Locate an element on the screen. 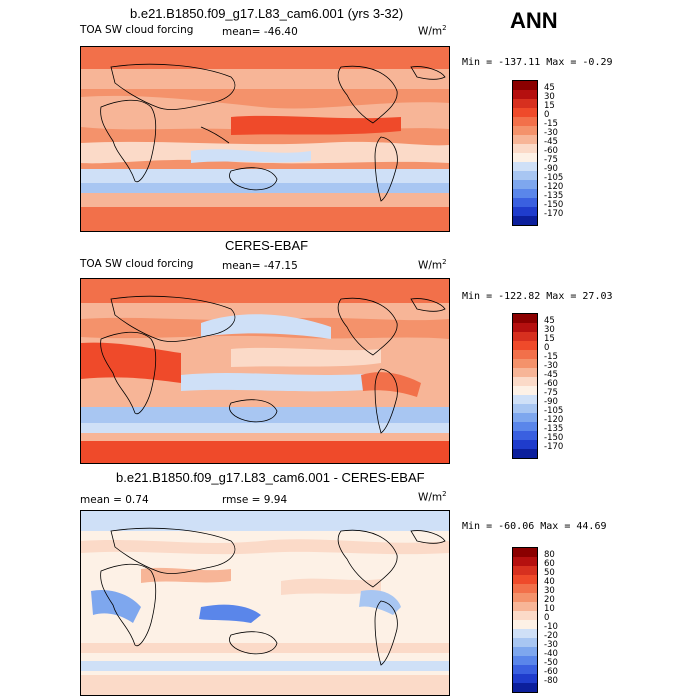 Image resolution: width=700 pixels, height=700 pixels. panel2-map is located at coordinates (265, 371).